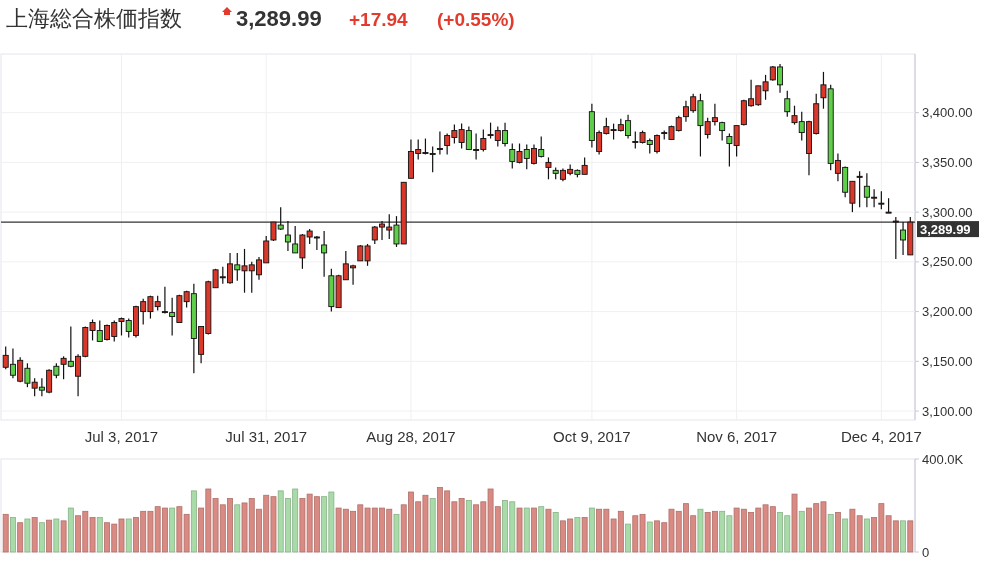 Image resolution: width=1002 pixels, height=586 pixels. I want to click on y-tick-label: 3,300.00, so click(947, 212).